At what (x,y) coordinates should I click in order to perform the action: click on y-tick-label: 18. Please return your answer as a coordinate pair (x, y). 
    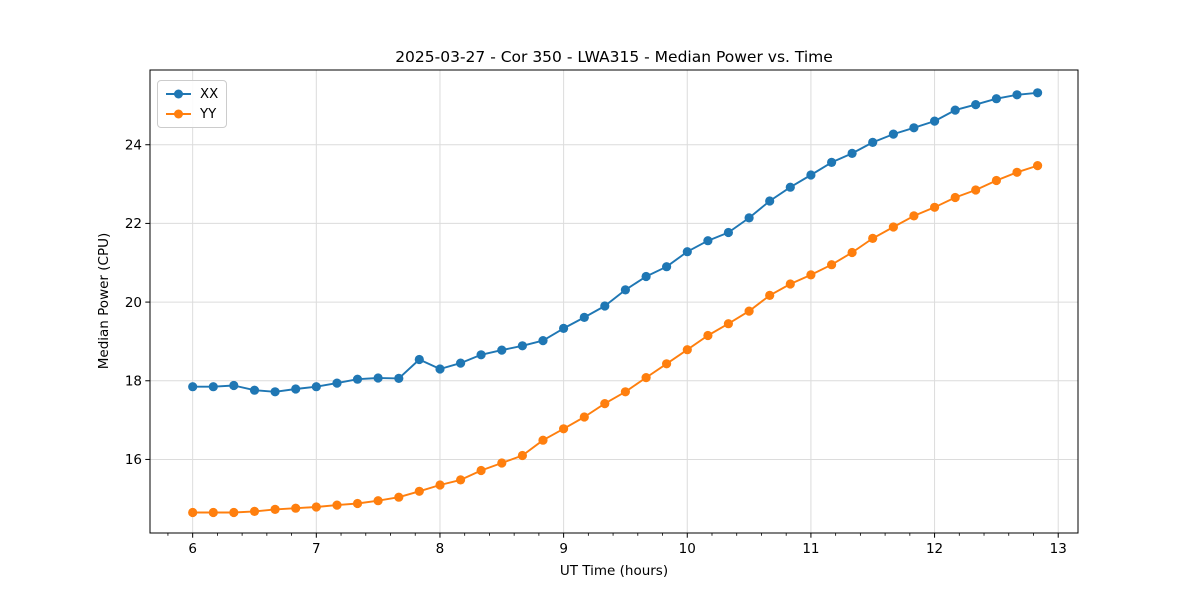
    Looking at the image, I should click on (133, 381).